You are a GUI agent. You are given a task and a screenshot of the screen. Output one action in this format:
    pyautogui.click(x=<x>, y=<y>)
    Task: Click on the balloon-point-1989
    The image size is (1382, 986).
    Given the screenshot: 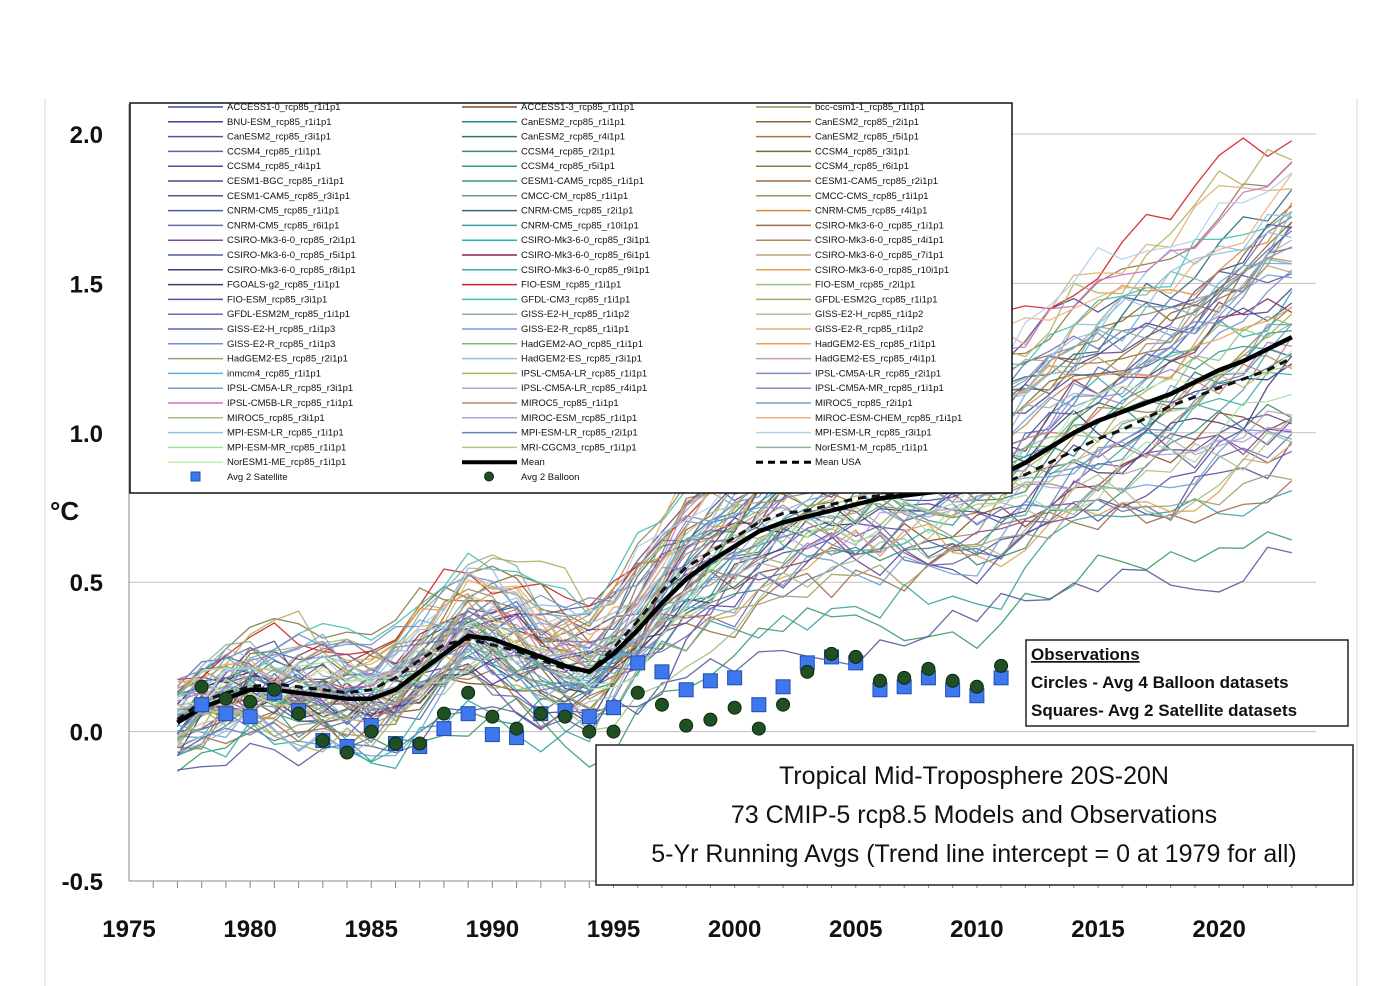 What is the action you would take?
    pyautogui.click(x=468, y=692)
    